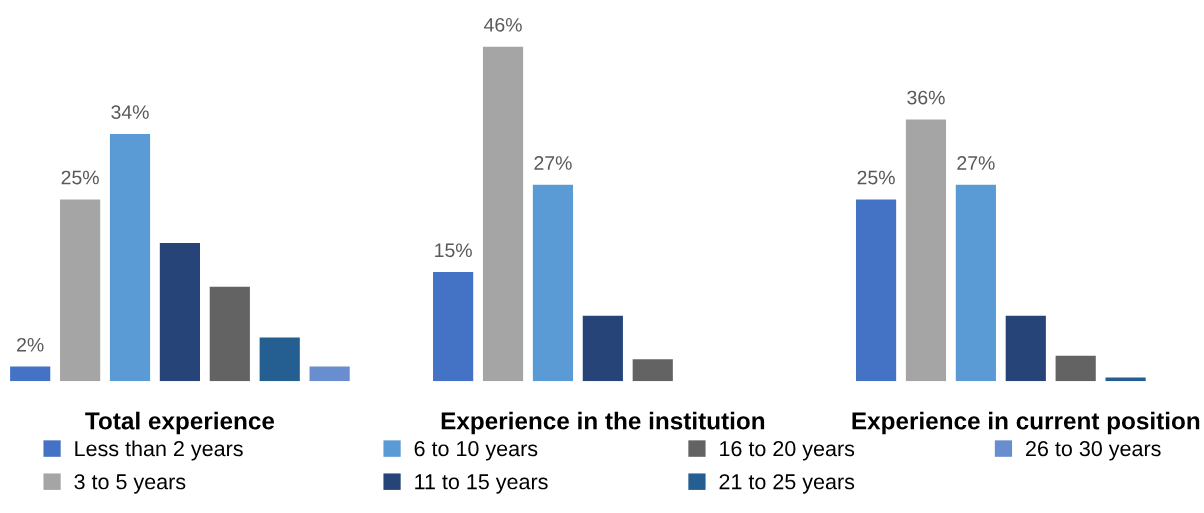 The height and width of the screenshot is (513, 1204). Describe the element at coordinates (503, 24) in the screenshot. I see `data-label: 46%` at that location.